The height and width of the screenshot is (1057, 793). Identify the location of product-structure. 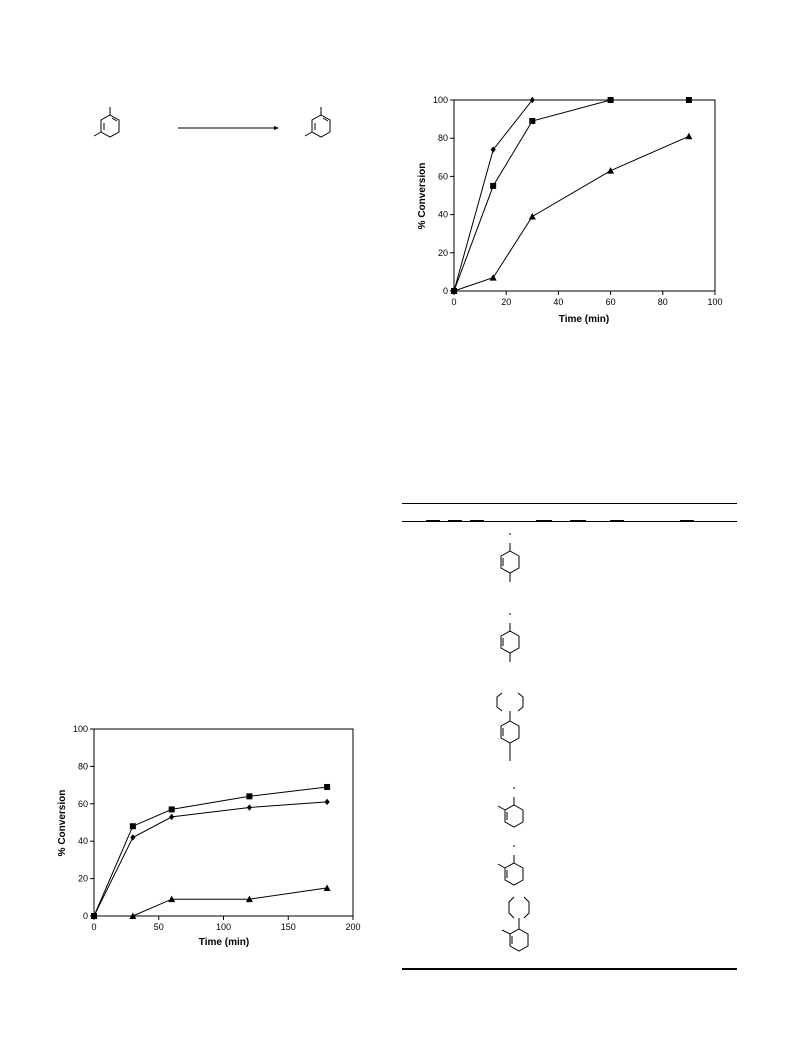
(317, 122).